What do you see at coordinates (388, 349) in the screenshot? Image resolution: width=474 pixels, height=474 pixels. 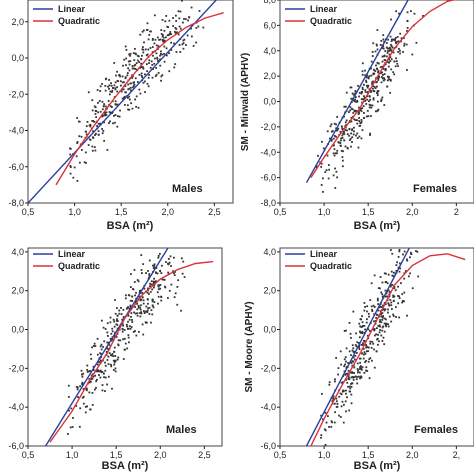 I see `quadratic-fit-line` at bounding box center [388, 349].